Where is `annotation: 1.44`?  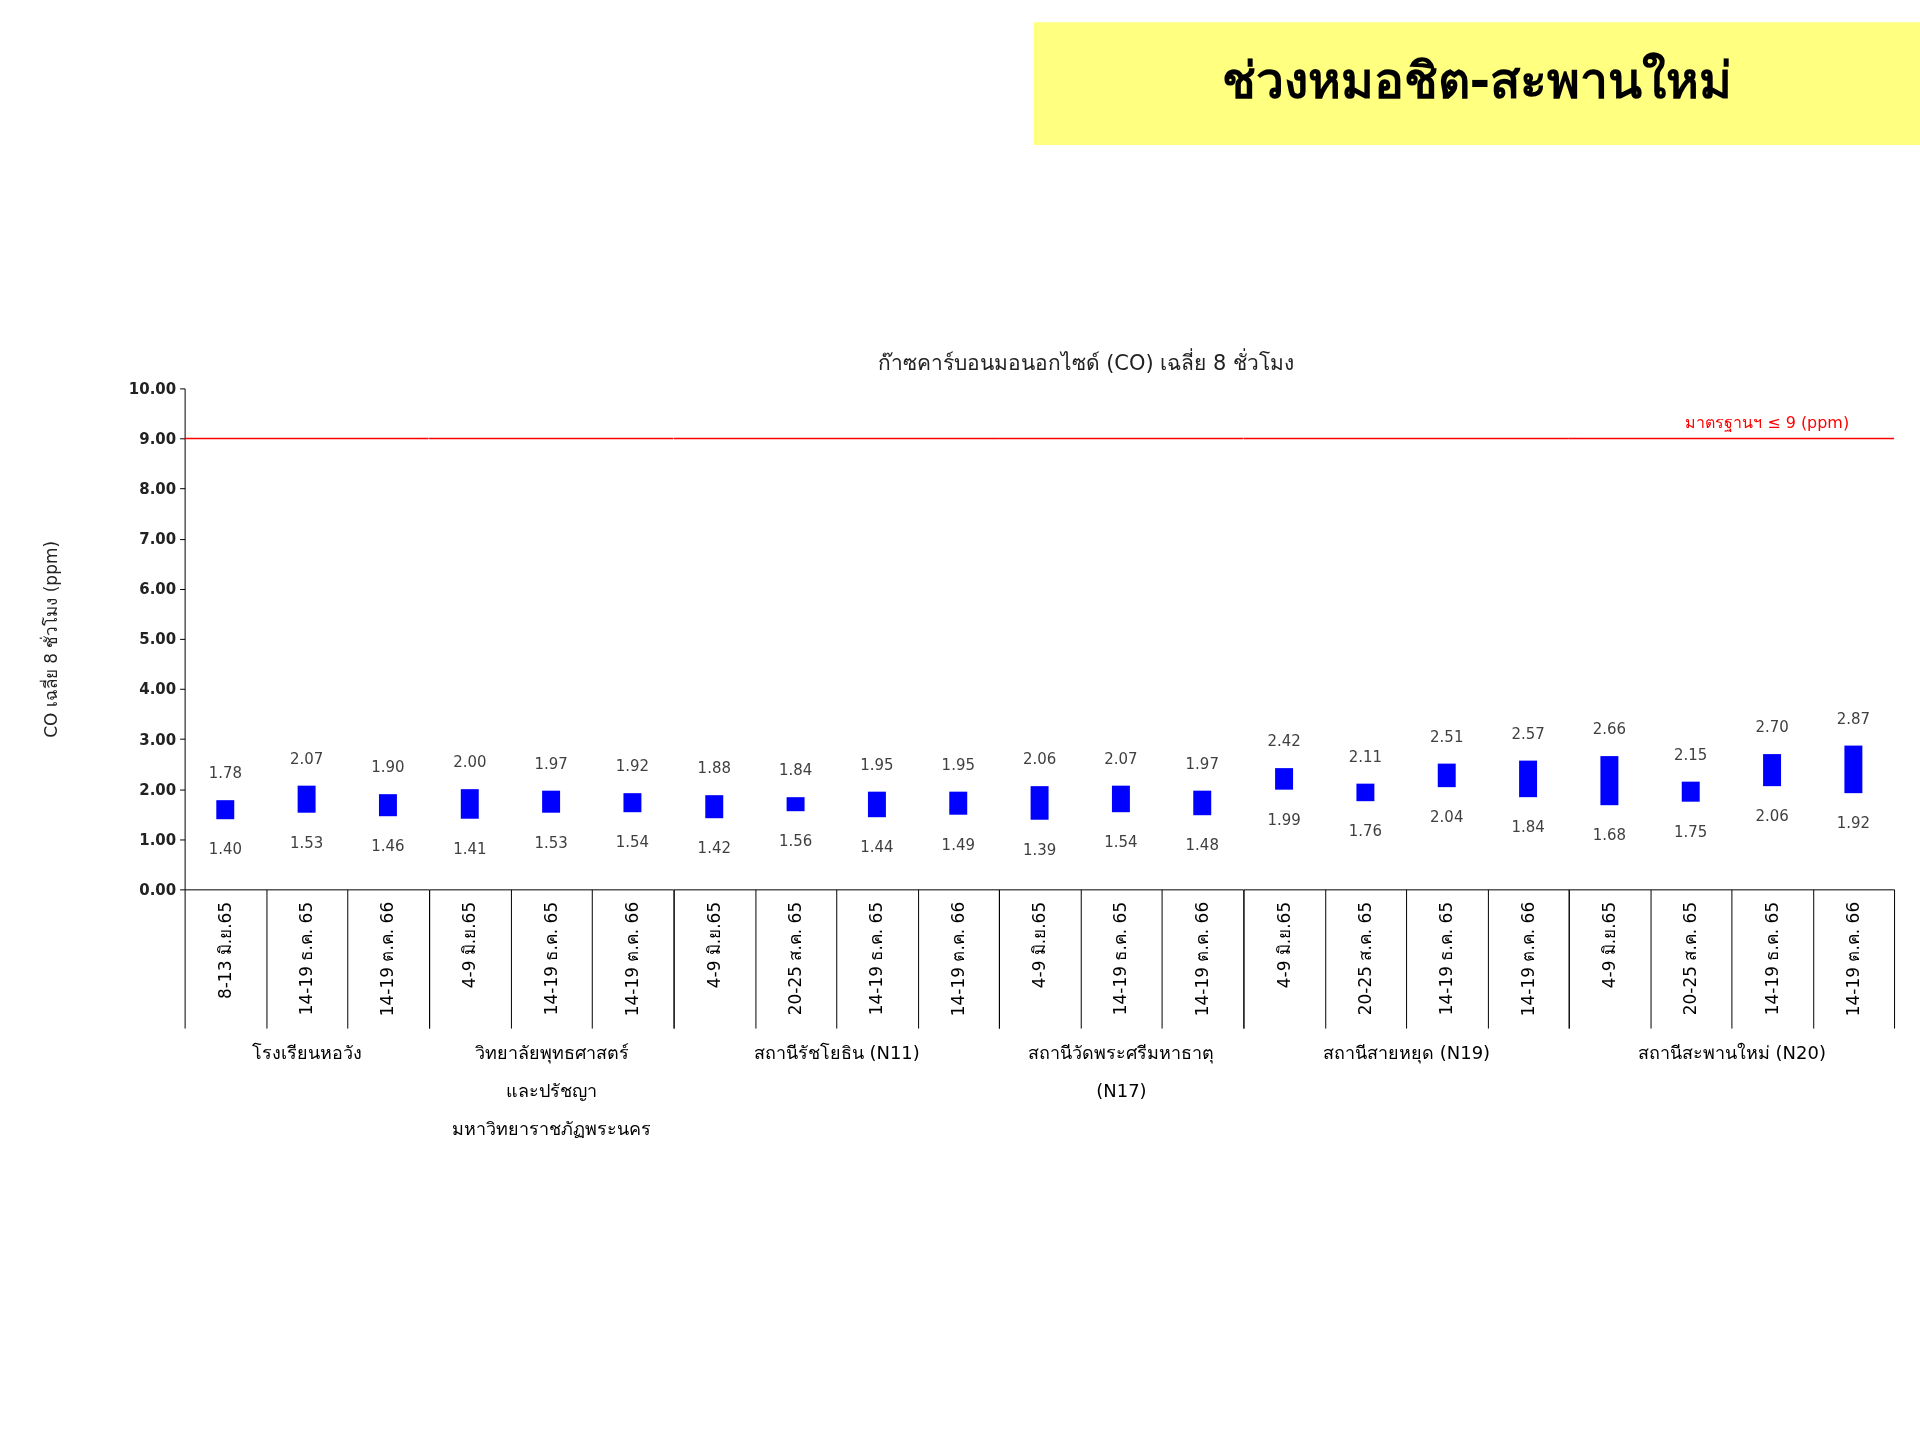 annotation: 1.44 is located at coordinates (877, 847).